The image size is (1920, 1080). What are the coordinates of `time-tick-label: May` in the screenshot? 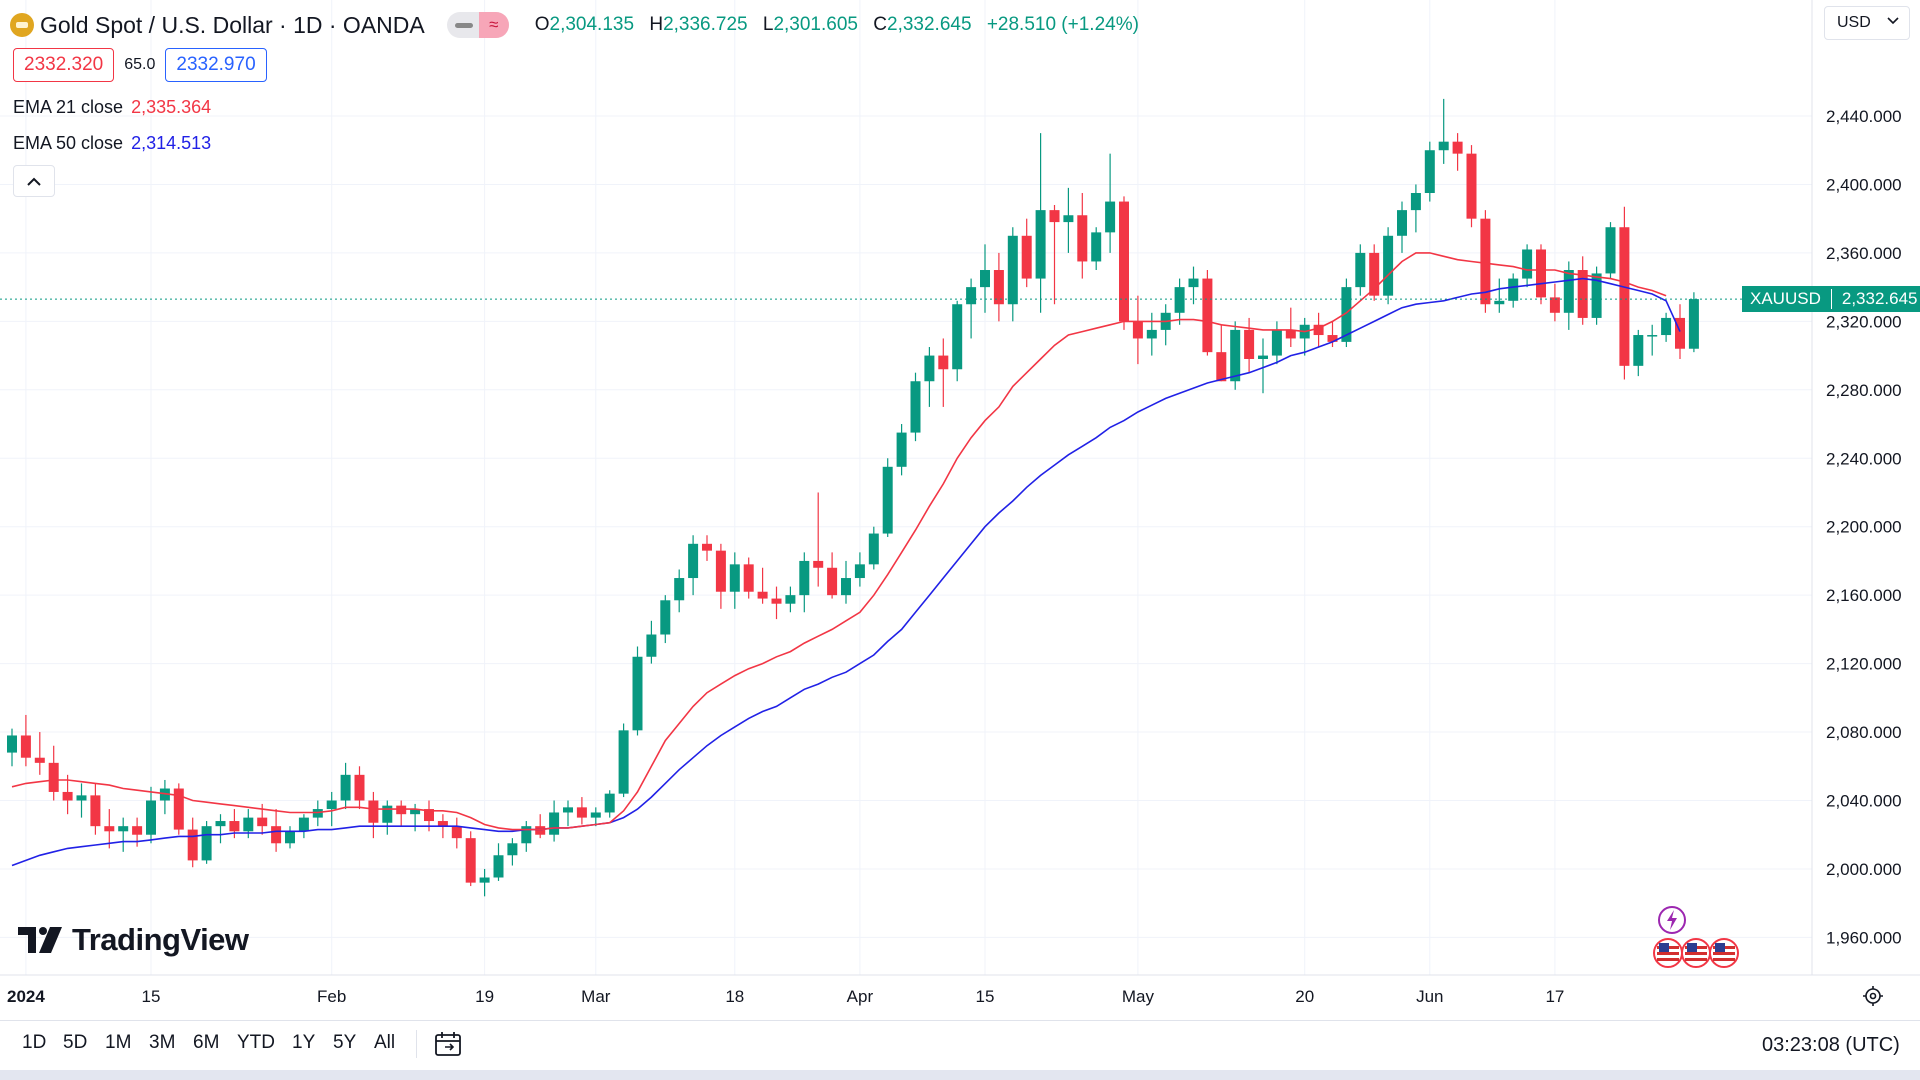 It's located at (1138, 996).